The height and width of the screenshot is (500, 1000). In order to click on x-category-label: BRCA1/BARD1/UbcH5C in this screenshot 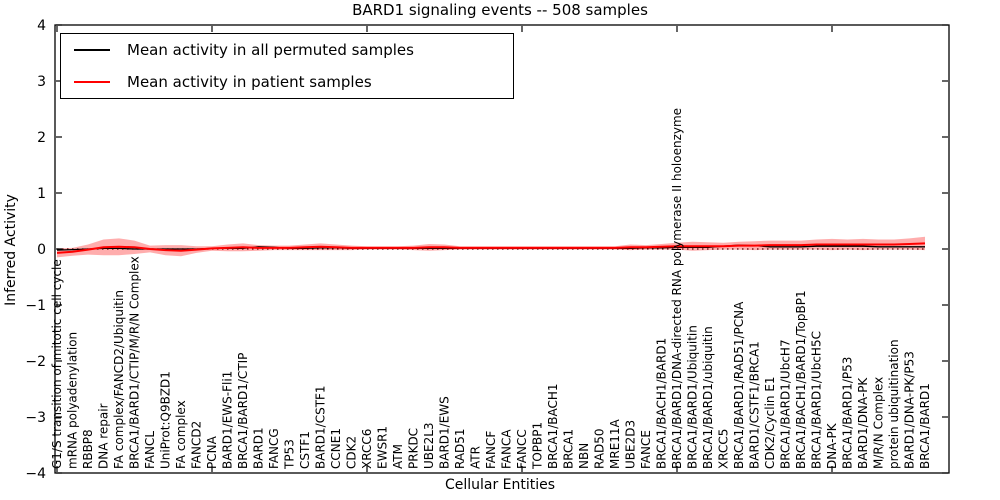, I will do `click(817, 400)`.